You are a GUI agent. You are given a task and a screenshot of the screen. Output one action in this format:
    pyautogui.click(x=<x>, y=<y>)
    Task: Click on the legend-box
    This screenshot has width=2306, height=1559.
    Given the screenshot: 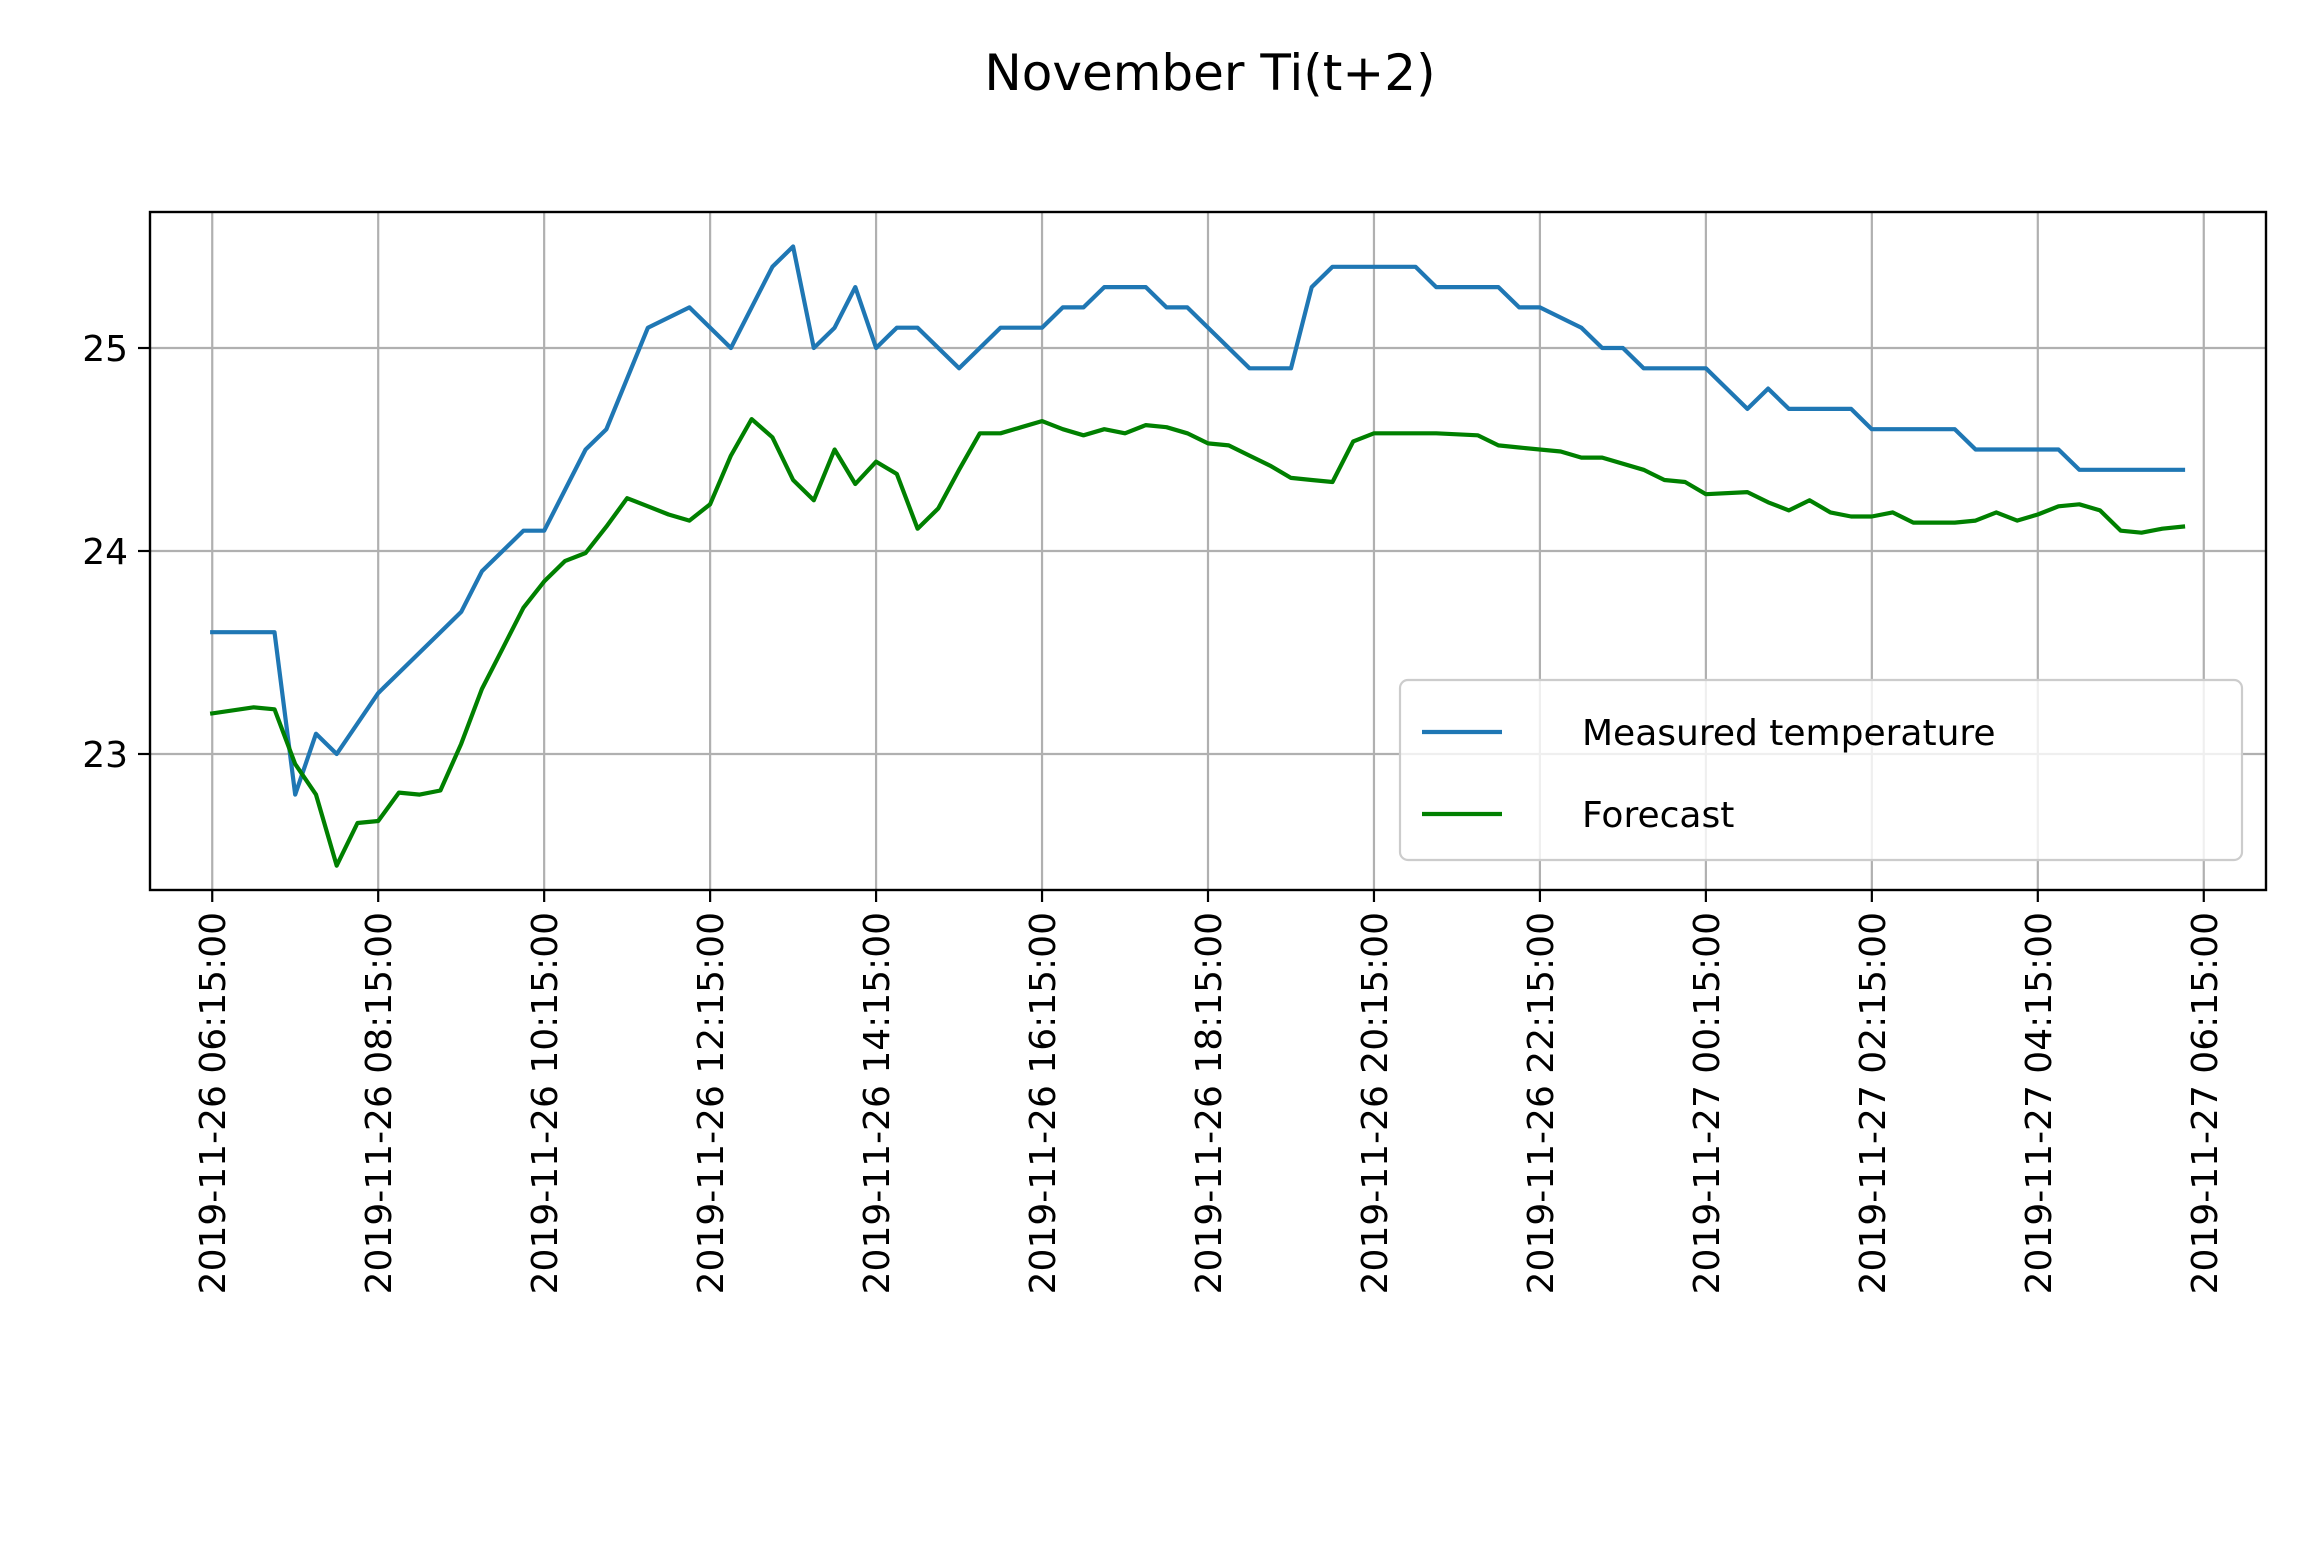 What is the action you would take?
    pyautogui.click(x=1821, y=770)
    